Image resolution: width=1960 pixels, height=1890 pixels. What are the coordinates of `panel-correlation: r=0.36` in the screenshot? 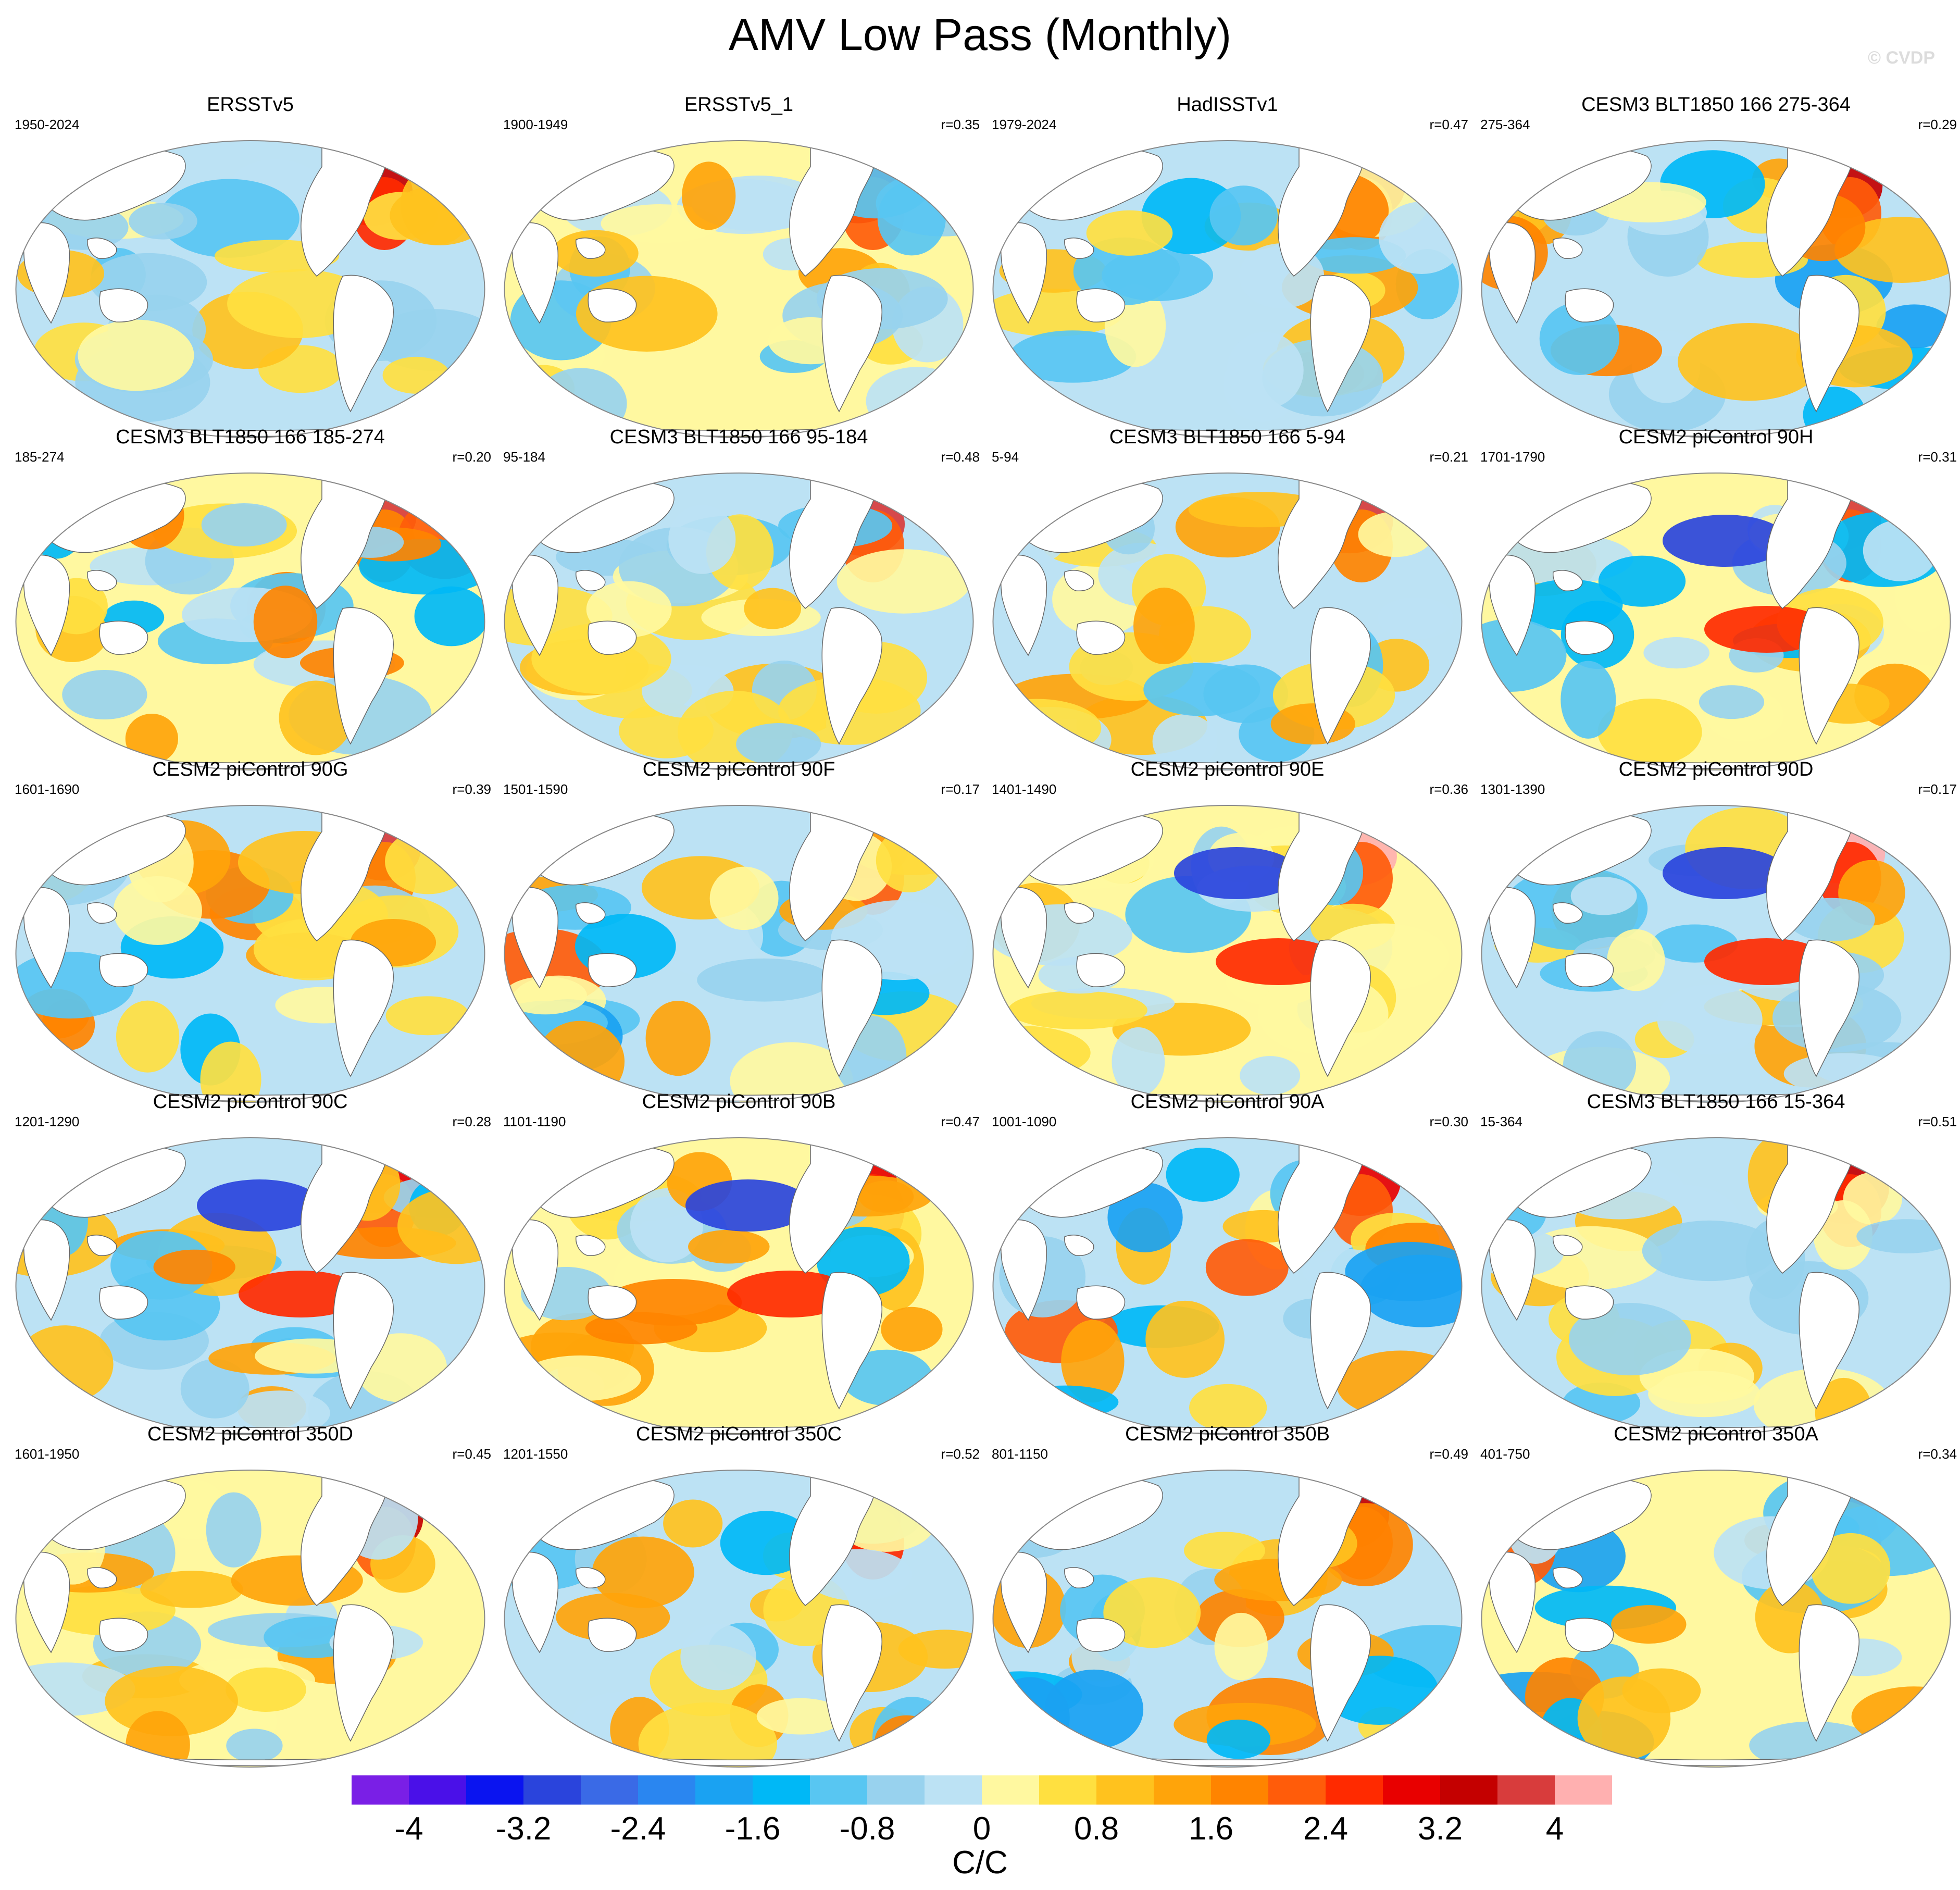 It's located at (1448, 789).